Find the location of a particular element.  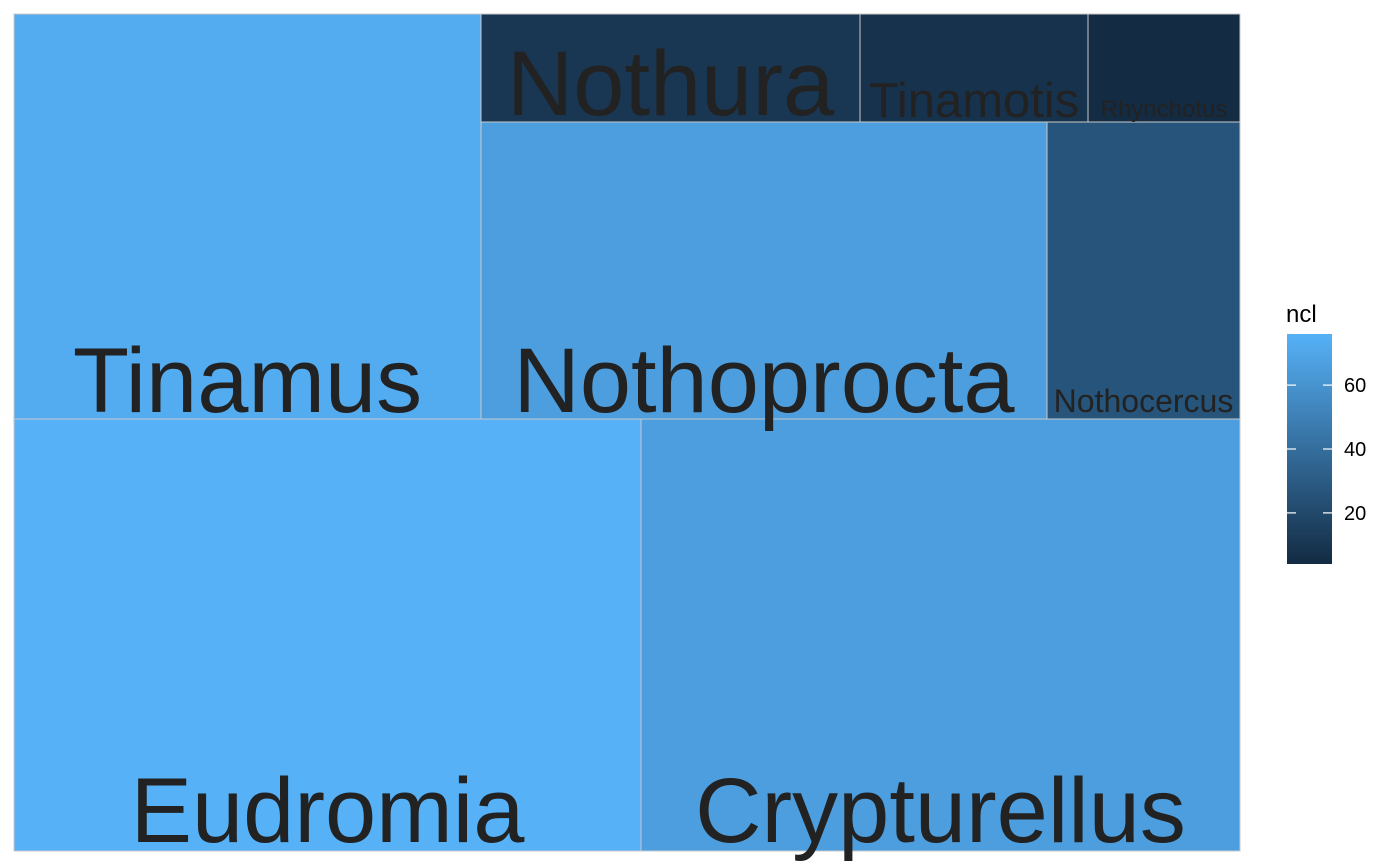

legend-ticks: 20 40 60 is located at coordinates (1326, 450).